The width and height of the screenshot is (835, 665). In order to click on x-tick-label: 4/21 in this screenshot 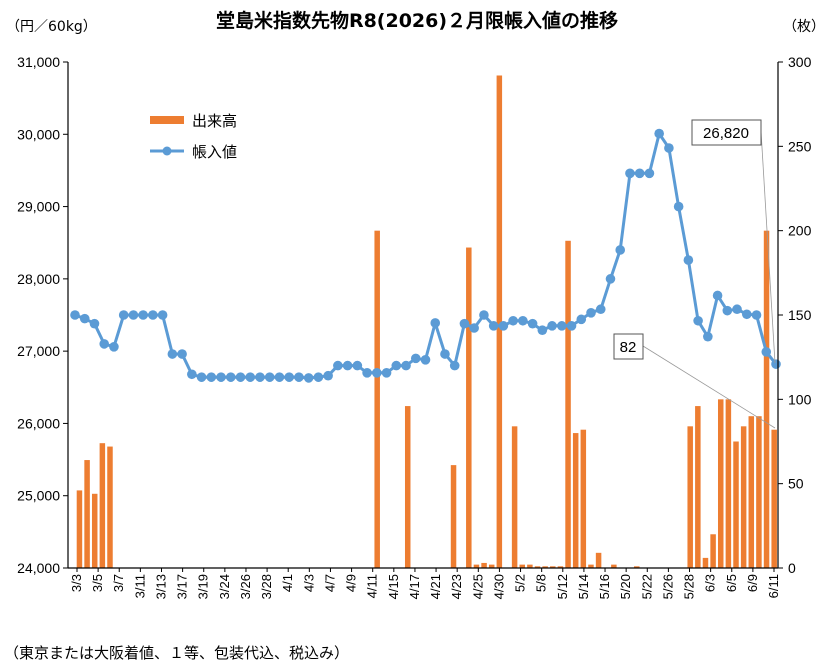, I will do `click(435, 586)`.